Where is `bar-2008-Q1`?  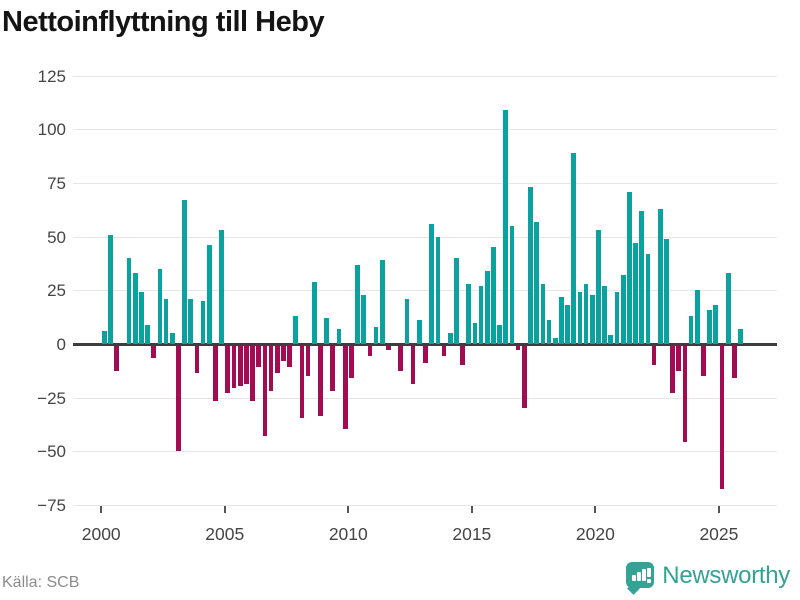
bar-2008-Q1 is located at coordinates (302, 382).